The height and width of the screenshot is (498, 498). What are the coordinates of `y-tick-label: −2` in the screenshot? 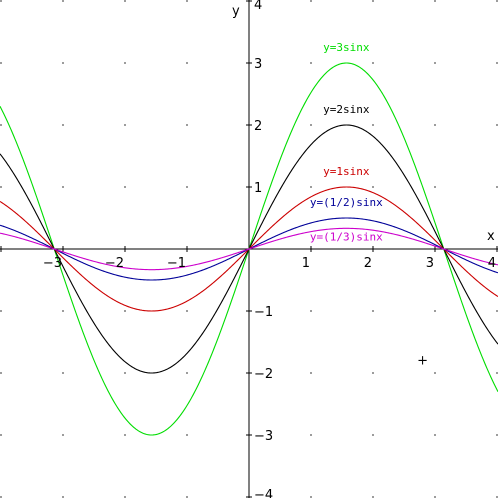 It's located at (263, 374).